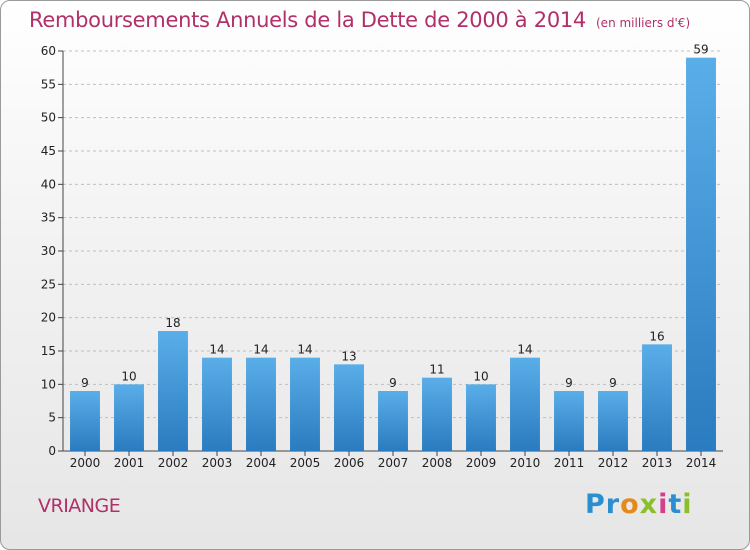 This screenshot has width=750, height=550. I want to click on x-tick-label: 2000, so click(85, 463).